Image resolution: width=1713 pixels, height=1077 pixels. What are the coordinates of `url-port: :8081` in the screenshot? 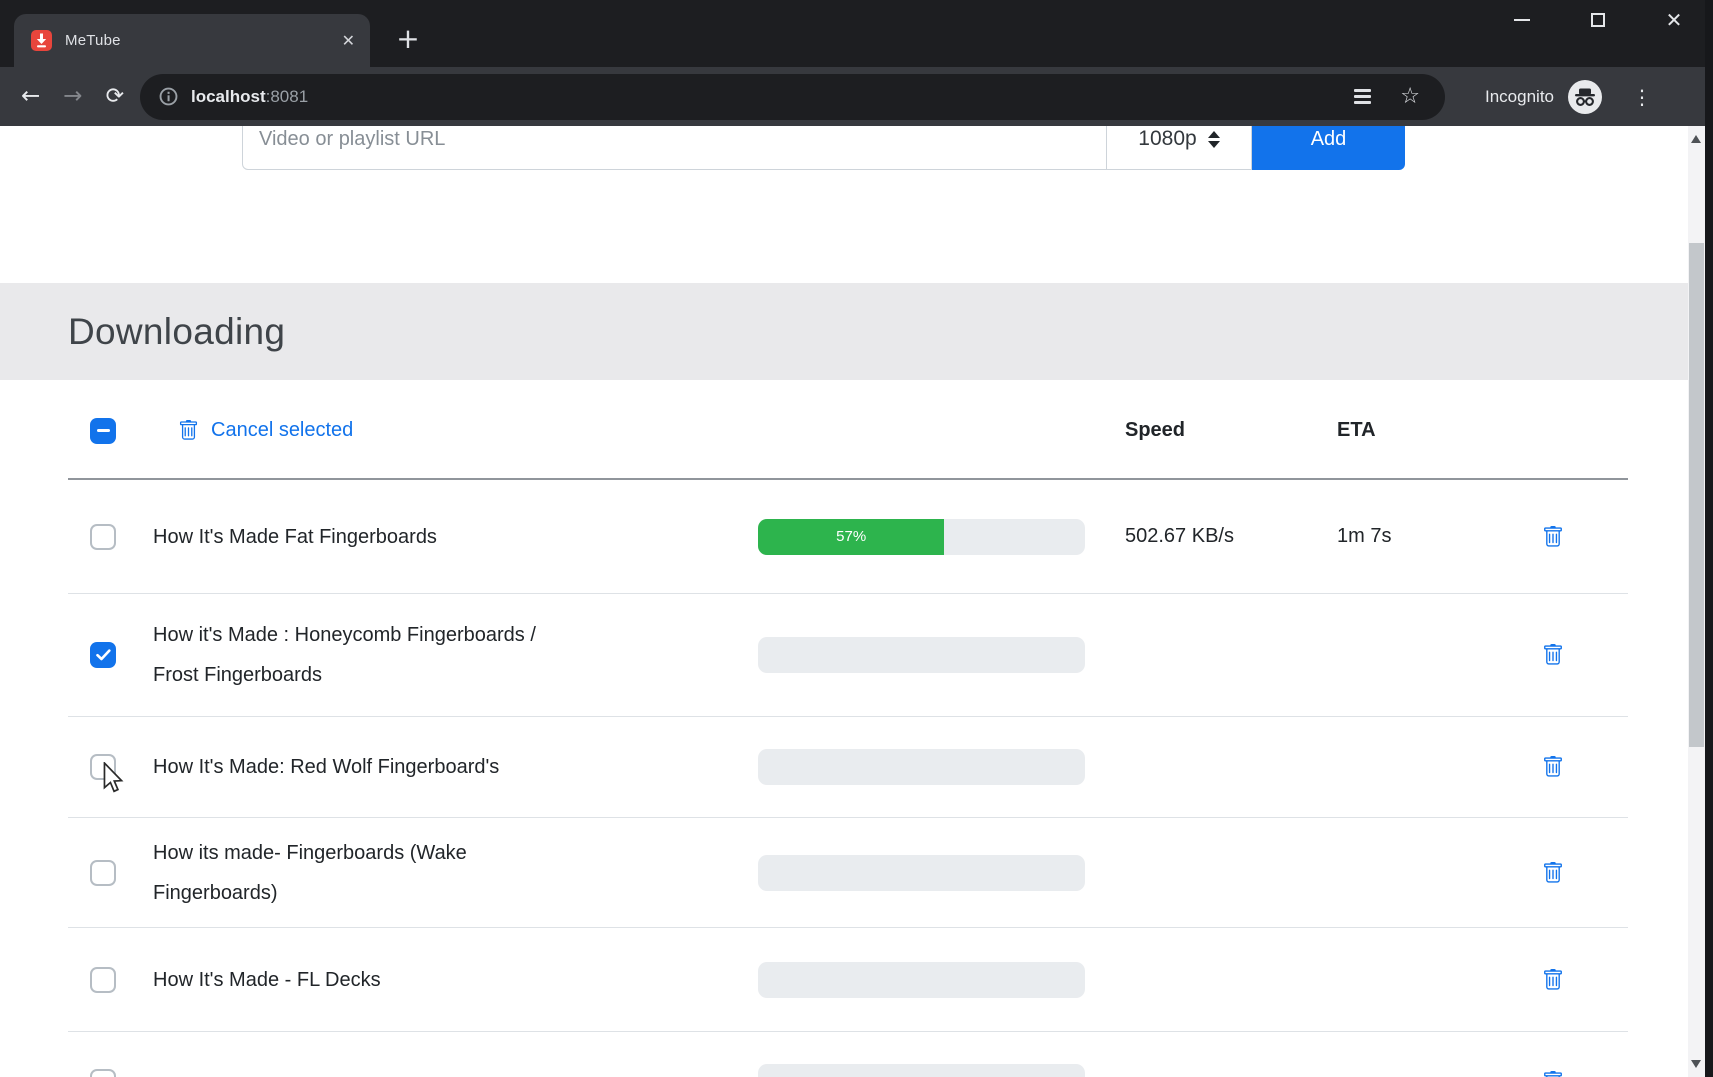 It's located at (287, 96).